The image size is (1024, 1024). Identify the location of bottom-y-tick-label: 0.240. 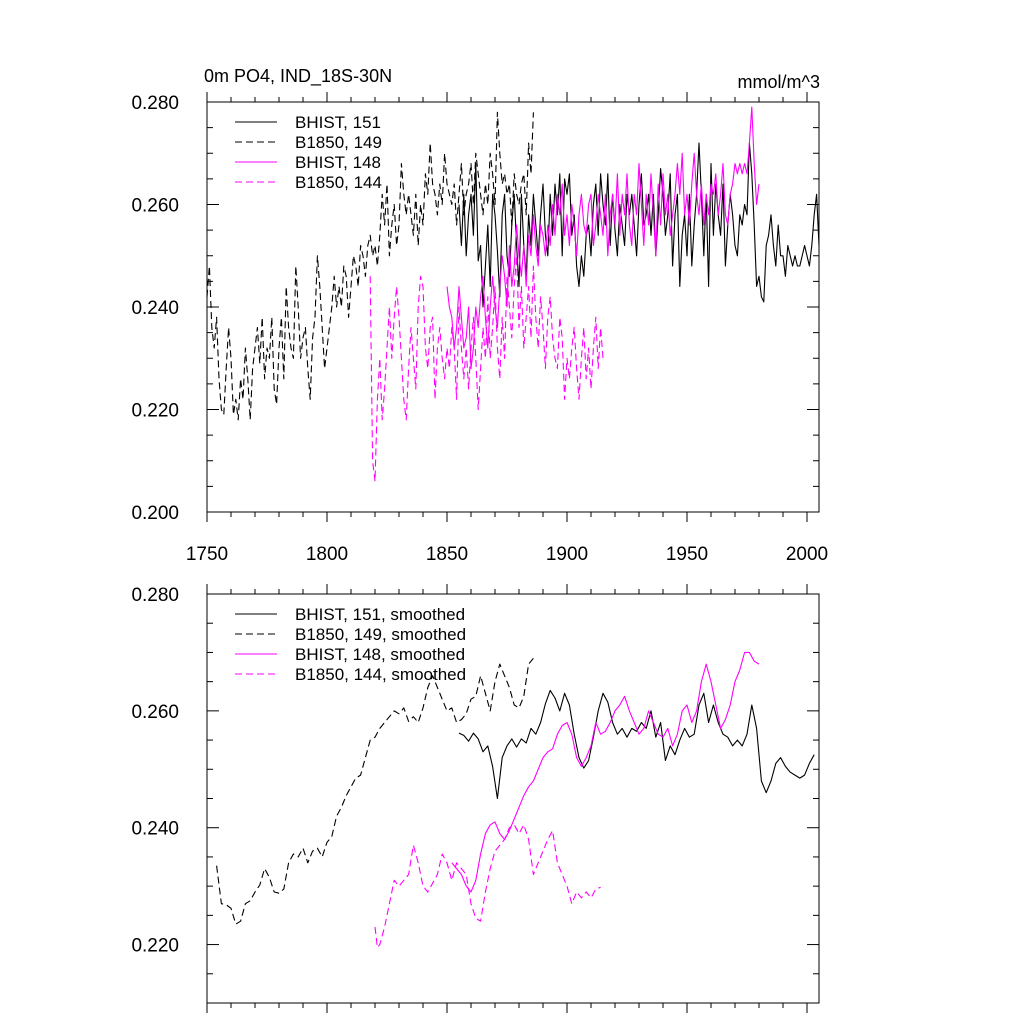
(155, 829).